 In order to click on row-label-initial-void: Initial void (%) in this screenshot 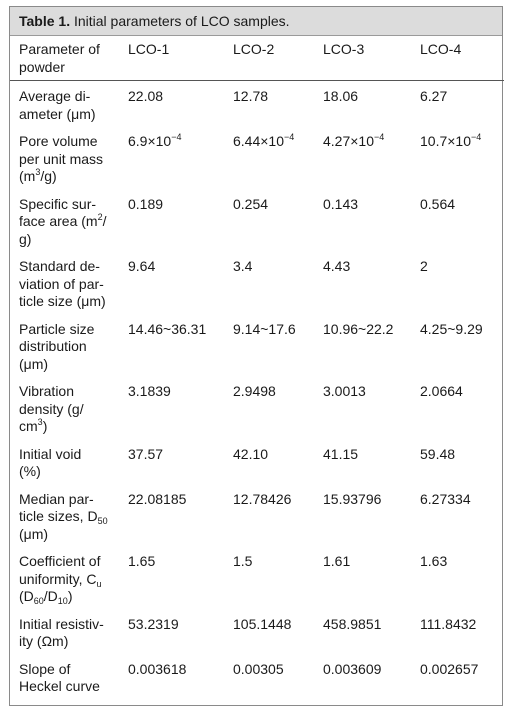, I will do `click(50, 462)`.